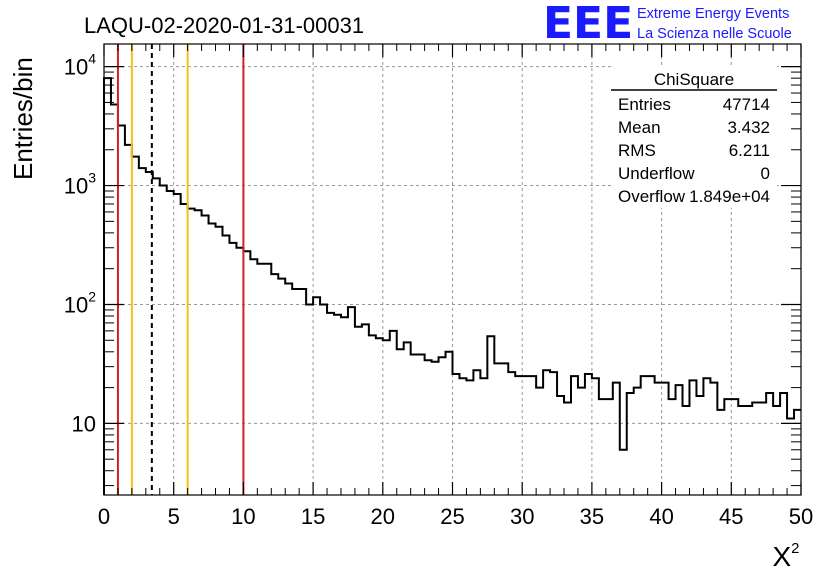 The width and height of the screenshot is (836, 572). What do you see at coordinates (644, 104) in the screenshot?
I see `stats-label-entries: Entries` at bounding box center [644, 104].